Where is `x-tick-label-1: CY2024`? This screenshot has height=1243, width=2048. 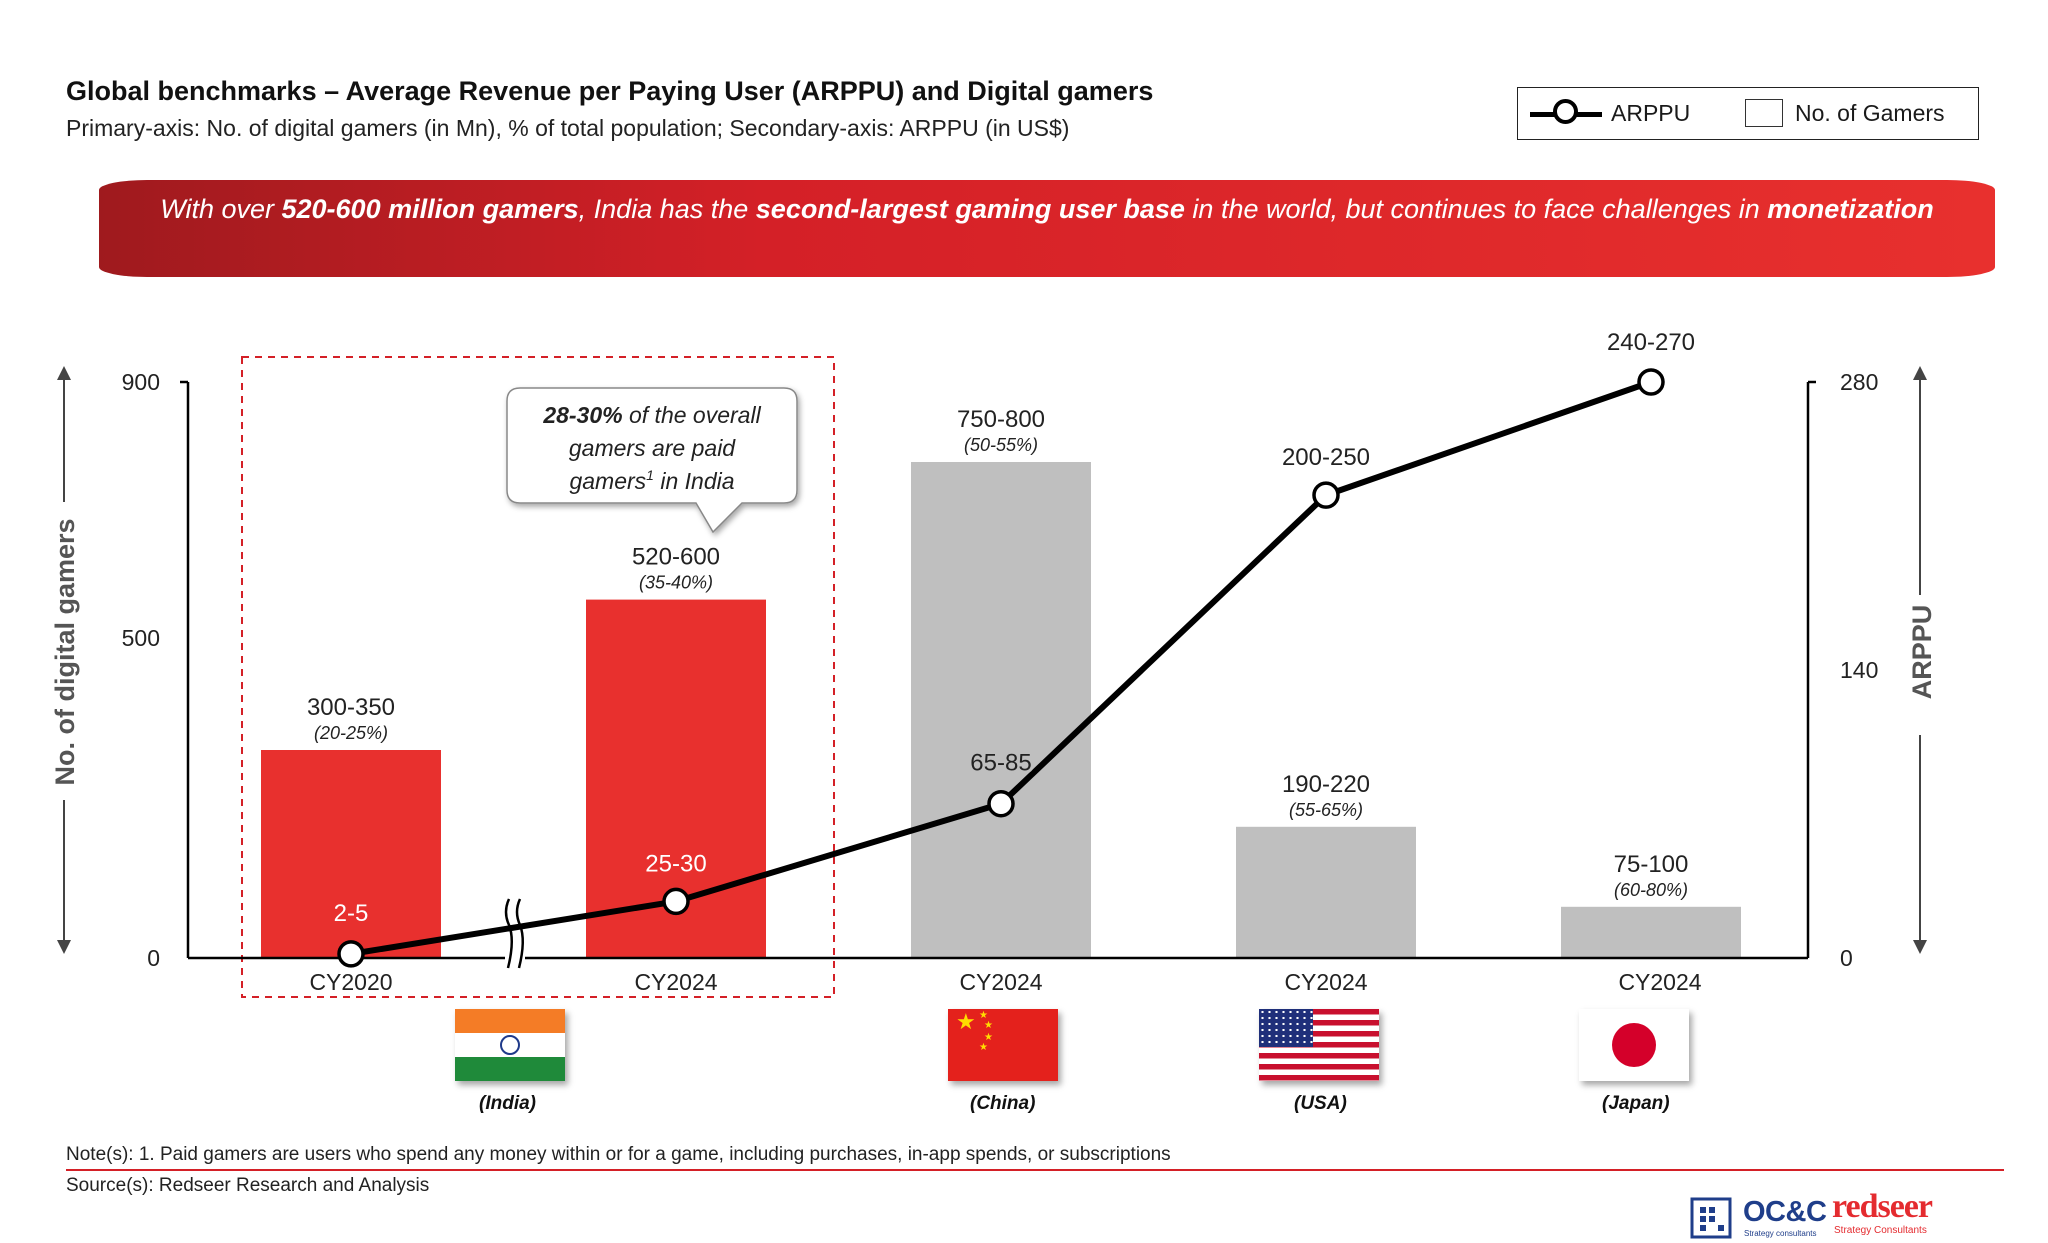
x-tick-label-1: CY2024 is located at coordinates (675, 982).